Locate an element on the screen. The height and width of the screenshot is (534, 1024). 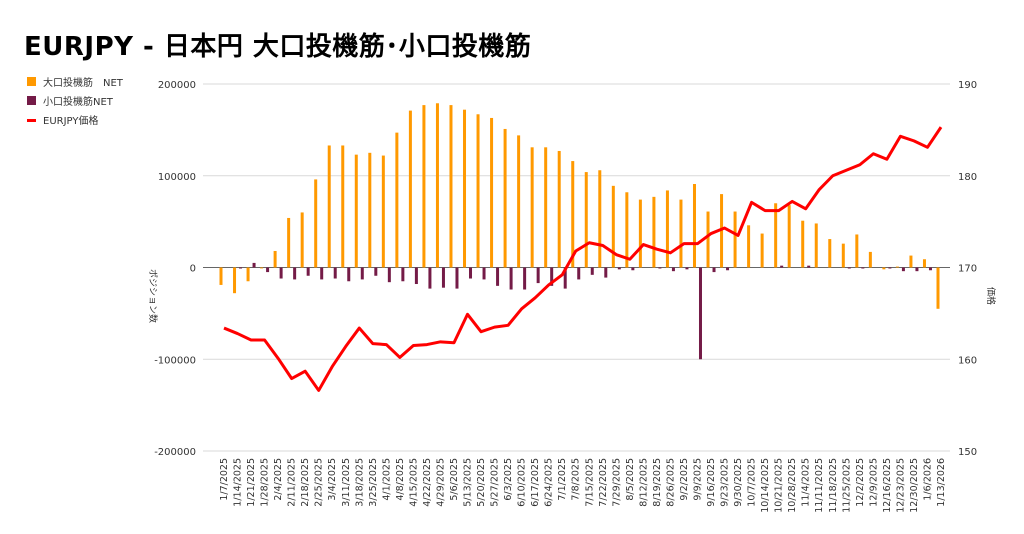
x-tick-label: 4/1/2025 is located at coordinates (386, 479).